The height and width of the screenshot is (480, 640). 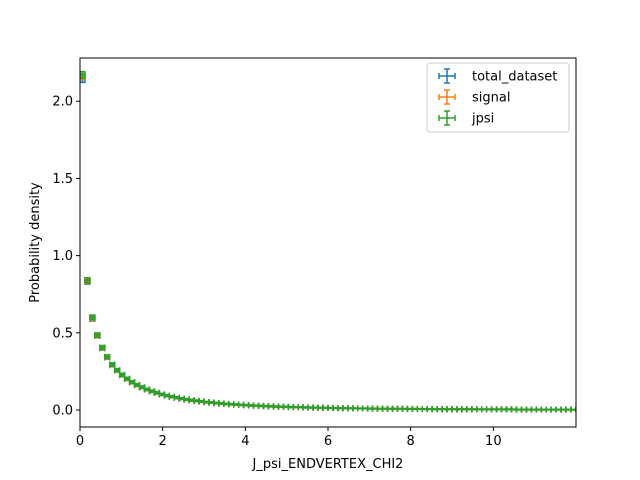 What do you see at coordinates (514, 77) in the screenshot?
I see `legend-label: total_dataset` at bounding box center [514, 77].